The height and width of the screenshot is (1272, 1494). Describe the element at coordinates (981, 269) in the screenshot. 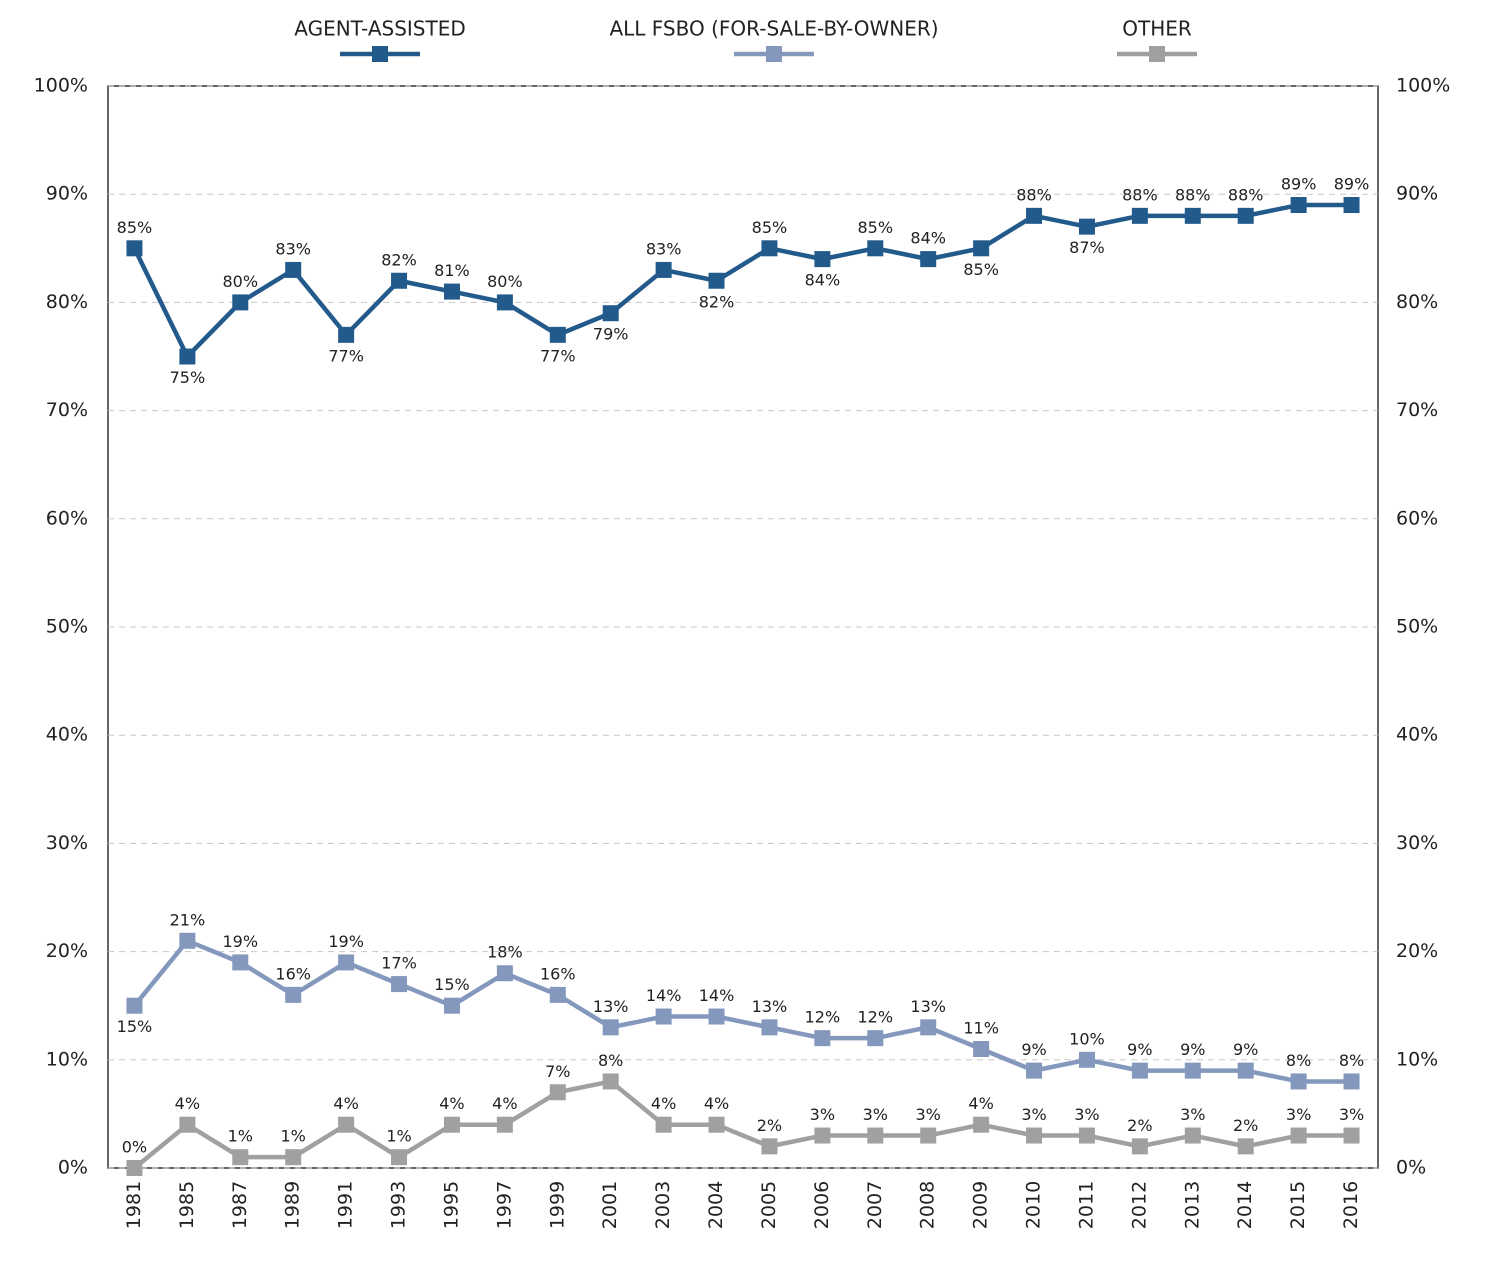

I see `data-label: 85%` at that location.